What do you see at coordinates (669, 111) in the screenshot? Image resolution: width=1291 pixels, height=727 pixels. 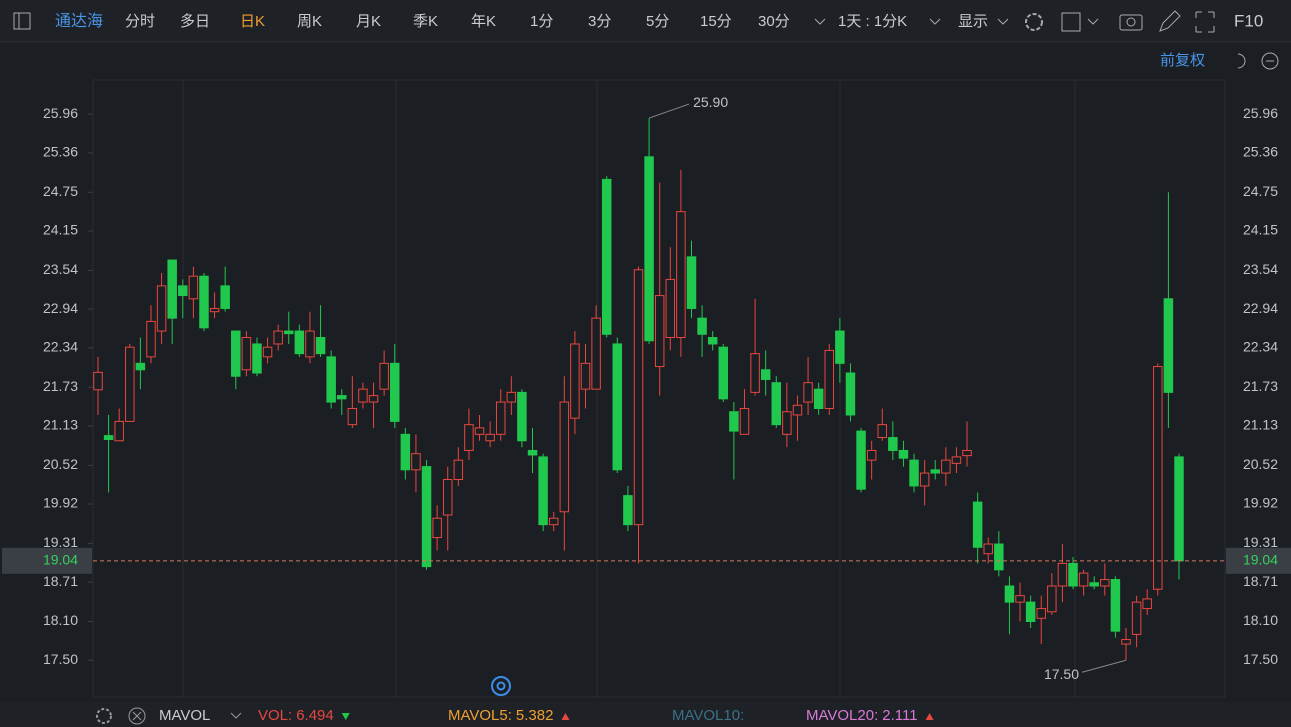 I see `max-pointer` at bounding box center [669, 111].